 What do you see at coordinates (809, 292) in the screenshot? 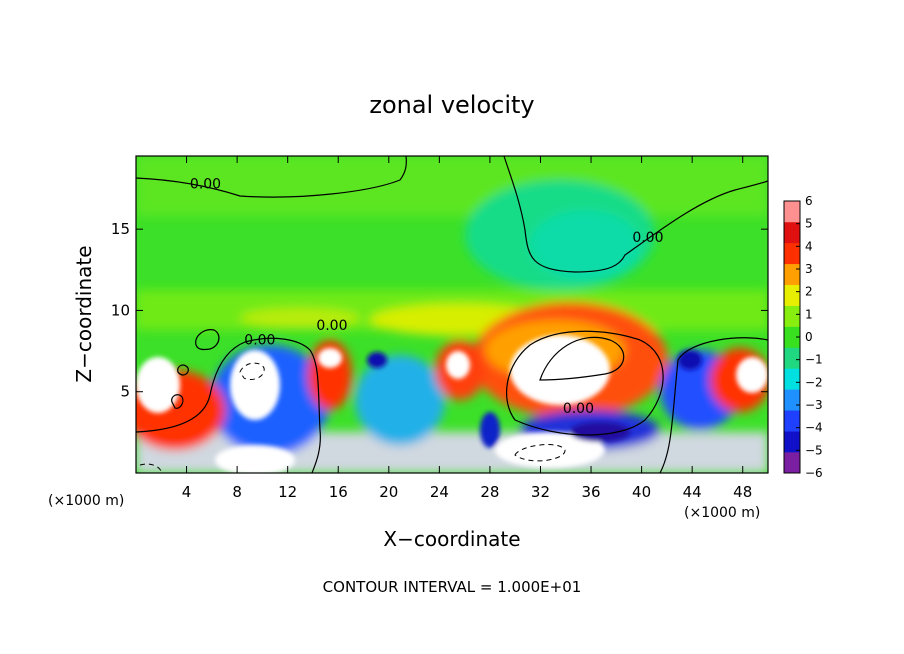
I see `colorbar-tick-label: 2` at bounding box center [809, 292].